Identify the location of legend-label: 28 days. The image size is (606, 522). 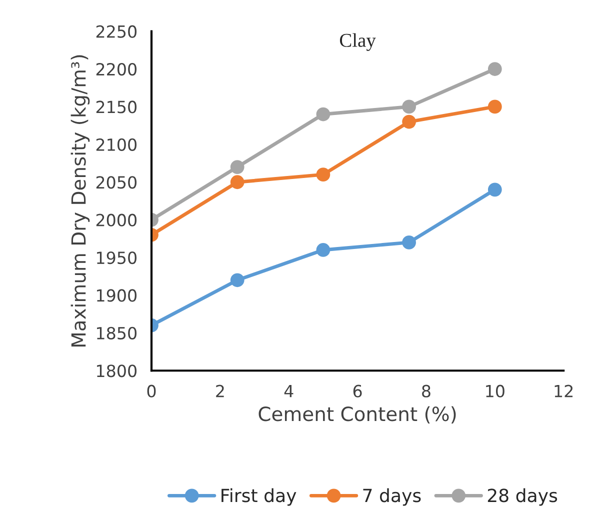
(523, 497).